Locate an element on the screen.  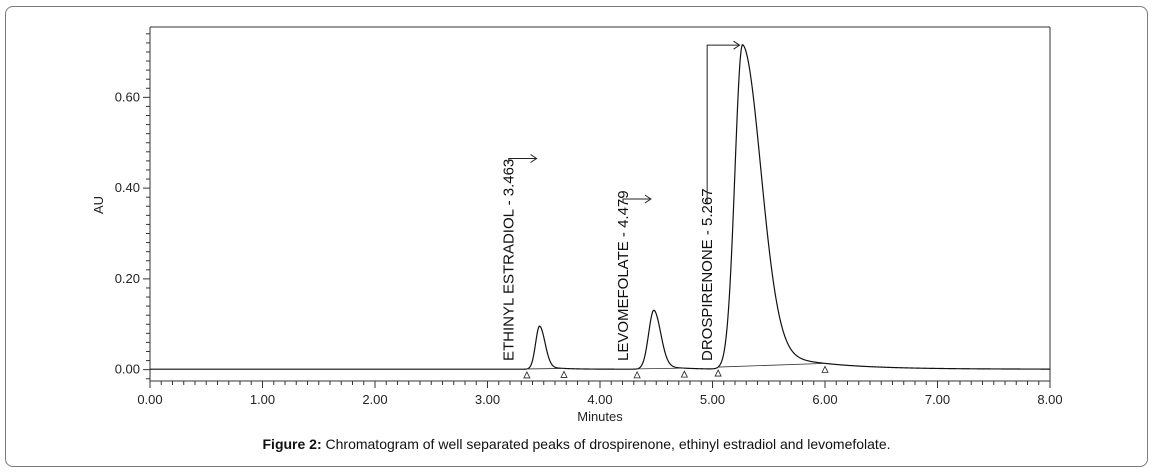
y-tick-label: 0.00 is located at coordinates (127, 369).